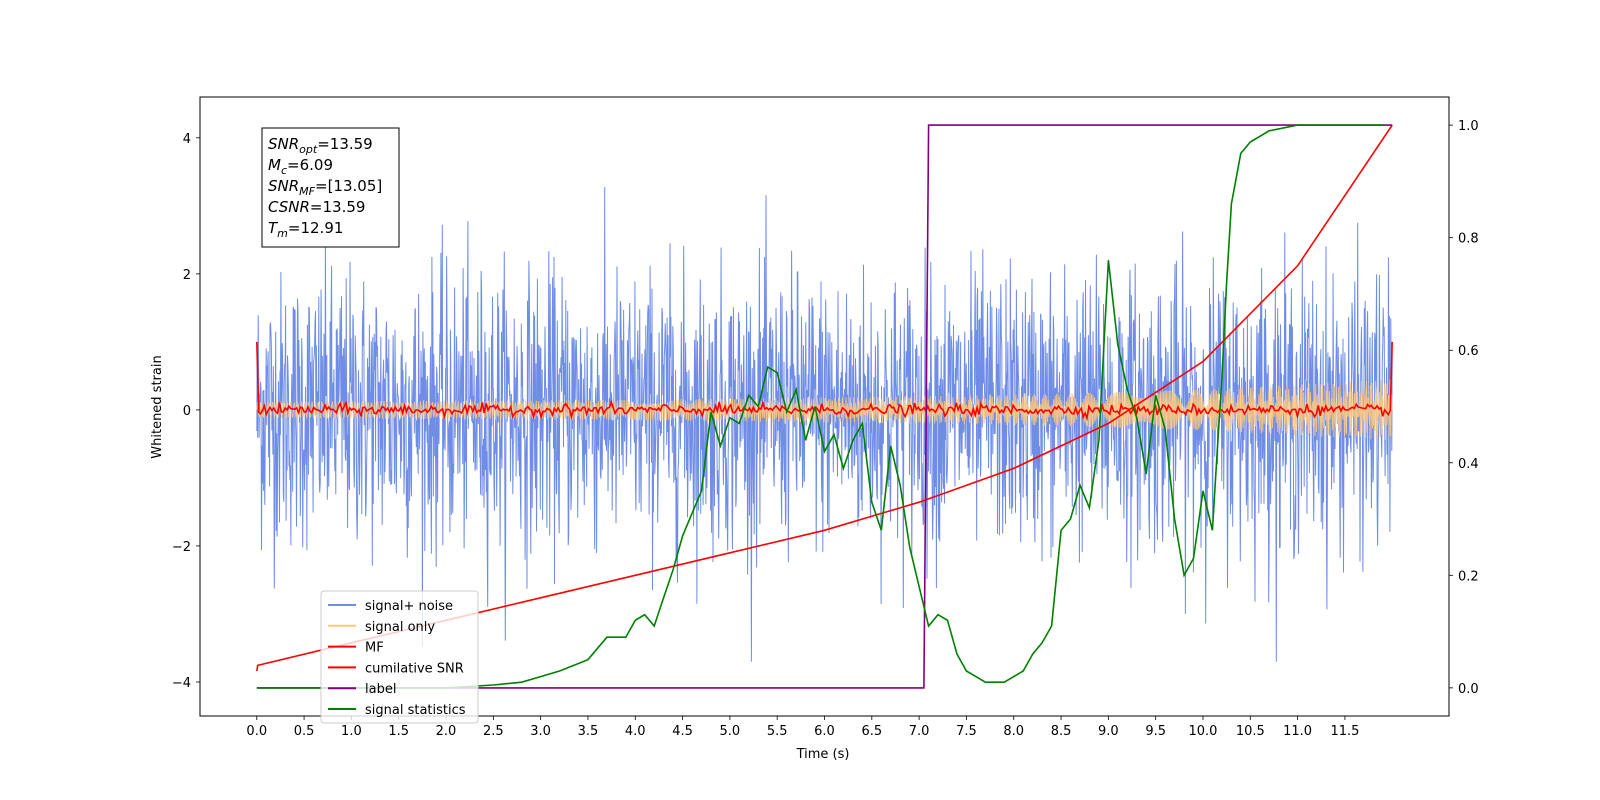 Image resolution: width=1600 pixels, height=800 pixels. I want to click on x-tick-label: 0.5, so click(304, 731).